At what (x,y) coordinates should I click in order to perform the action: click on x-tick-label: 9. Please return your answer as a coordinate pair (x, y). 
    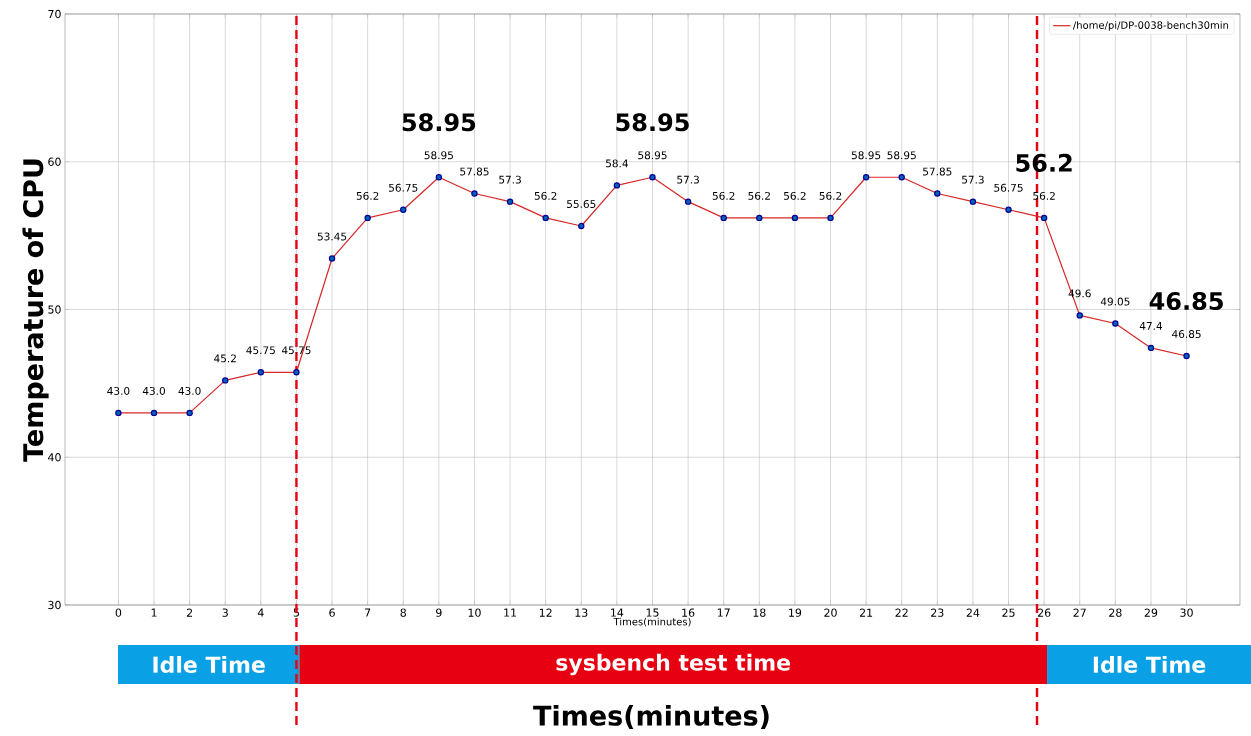
    Looking at the image, I should click on (439, 612).